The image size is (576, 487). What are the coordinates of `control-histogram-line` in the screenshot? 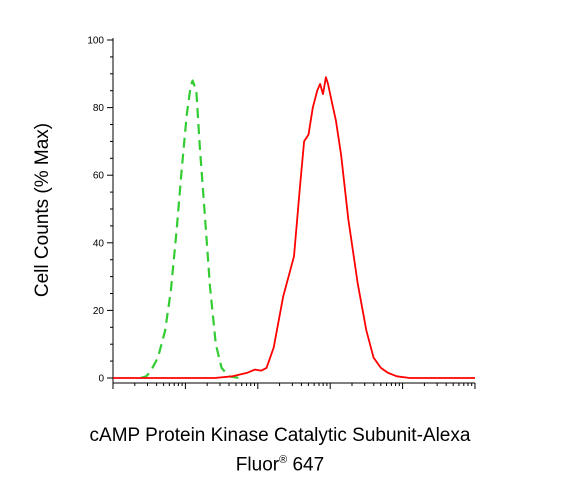 It's located at (190, 229).